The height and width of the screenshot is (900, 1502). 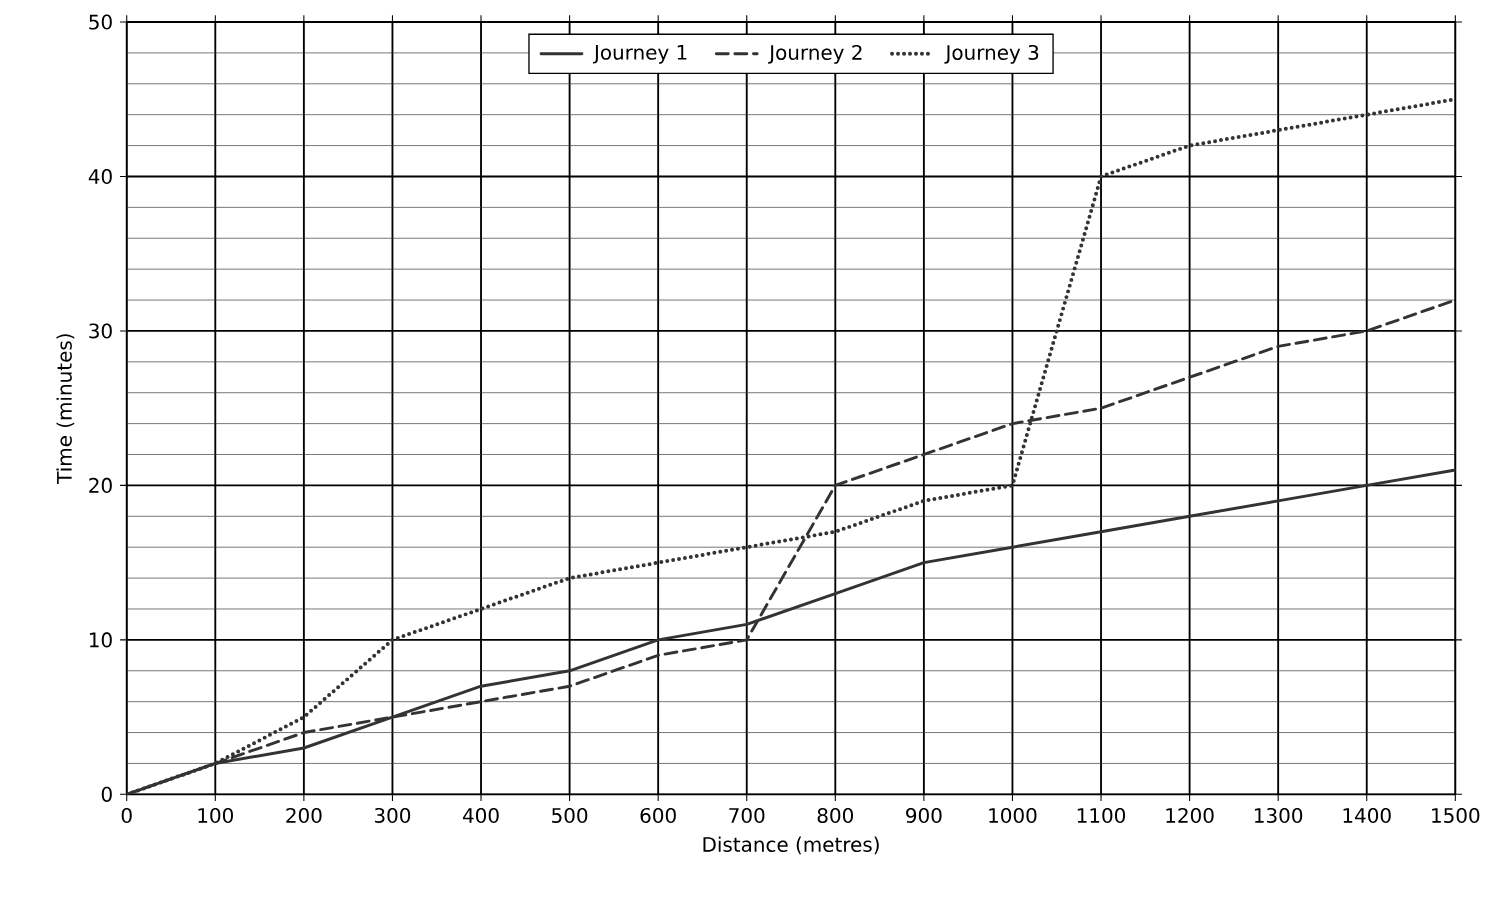 I want to click on x-tick-label: 800, so click(x=835, y=816).